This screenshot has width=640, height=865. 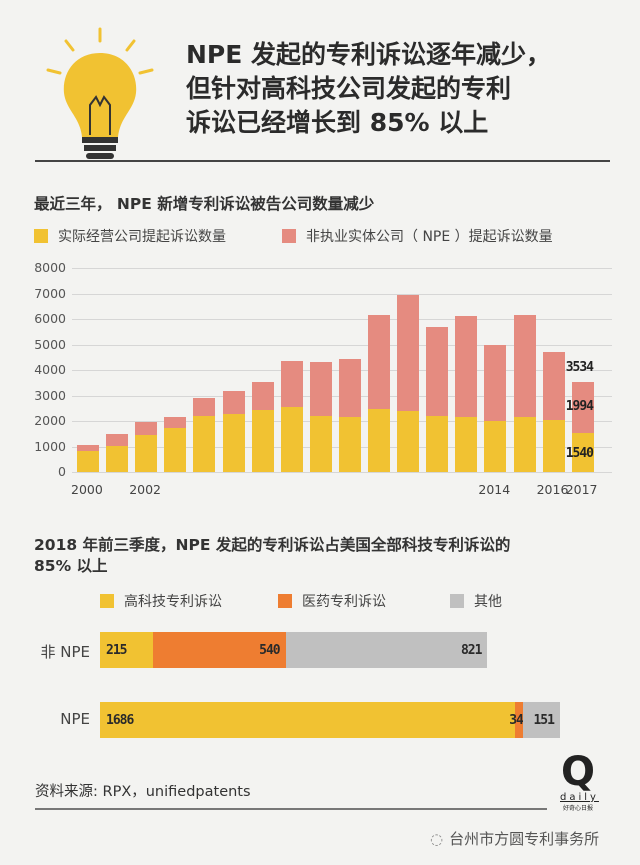 What do you see at coordinates (408, 353) in the screenshot?
I see `bar-npe-2011` at bounding box center [408, 353].